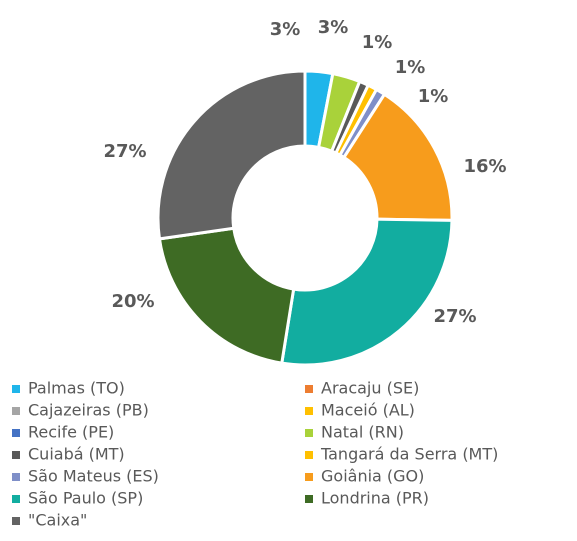 Image resolution: width=577 pixels, height=541 pixels. I want to click on legend-label: "Caixa", so click(57, 520).